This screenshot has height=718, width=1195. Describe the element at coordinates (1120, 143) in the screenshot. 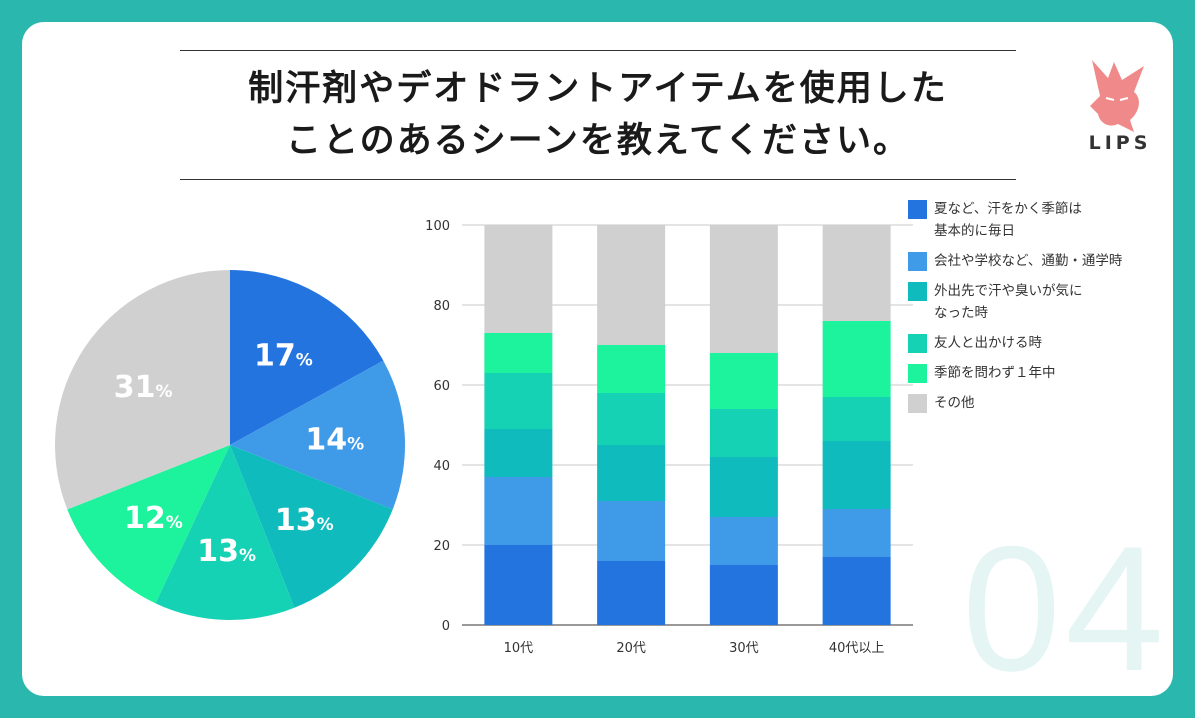

I see `logo-text: LIPS` at that location.